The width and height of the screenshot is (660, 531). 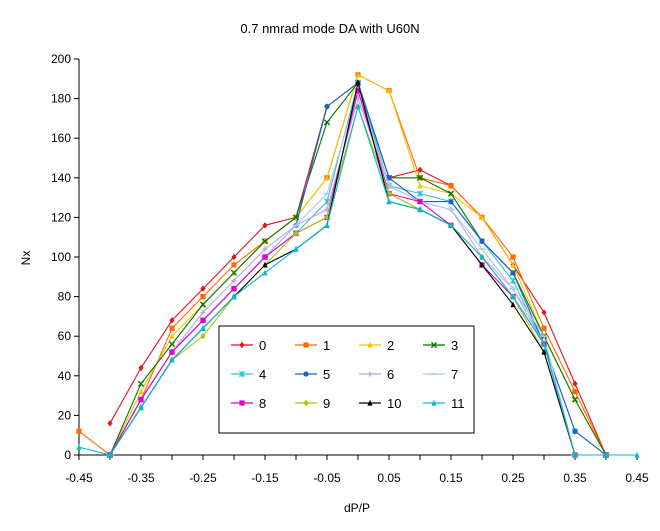 What do you see at coordinates (326, 374) in the screenshot?
I see `legend-label: 5` at bounding box center [326, 374].